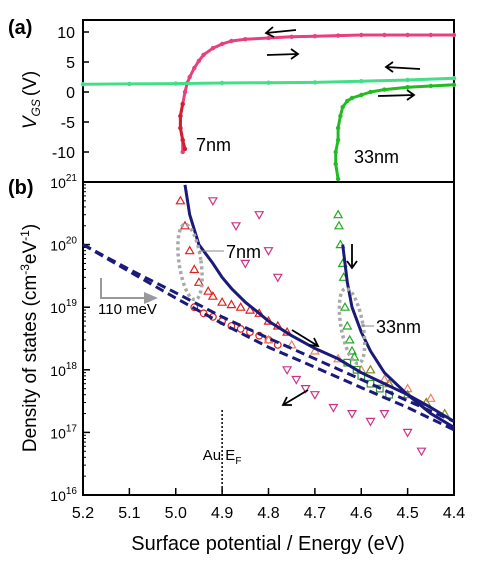 The height and width of the screenshot is (562, 488). I want to click on x-tick-label: 4.5, so click(408, 513).